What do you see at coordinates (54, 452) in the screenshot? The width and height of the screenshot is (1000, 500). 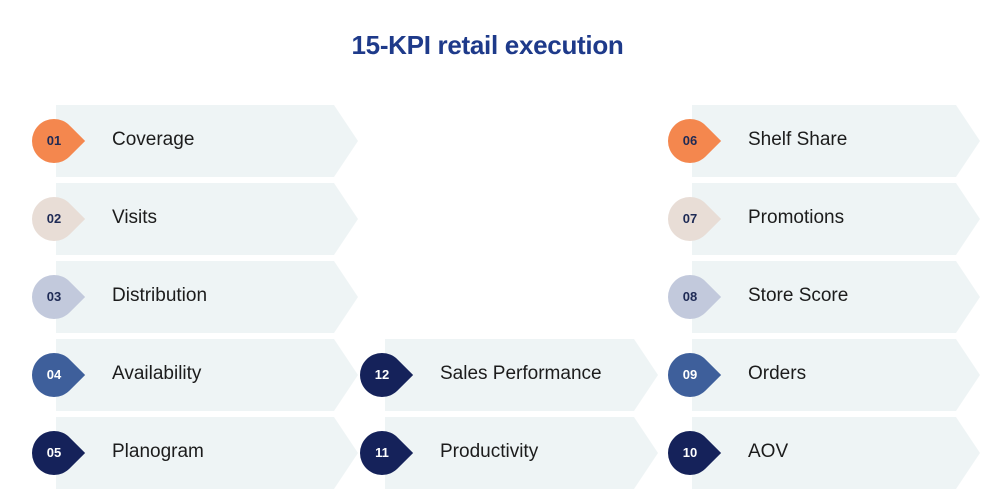 I see `kpi-number: 05` at bounding box center [54, 452].